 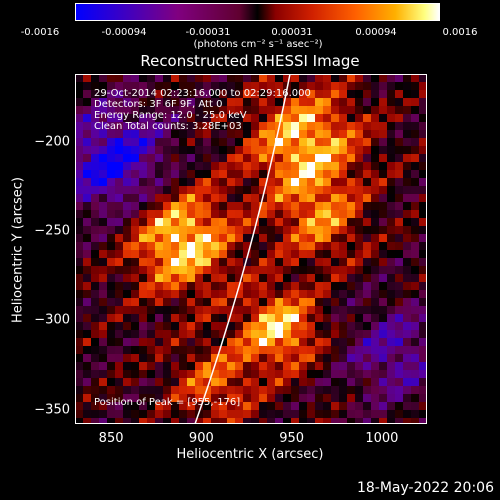 What do you see at coordinates (170, 115) in the screenshot?
I see `info-energy-range: Energy Range: 12.0 - 25.0 keV` at bounding box center [170, 115].